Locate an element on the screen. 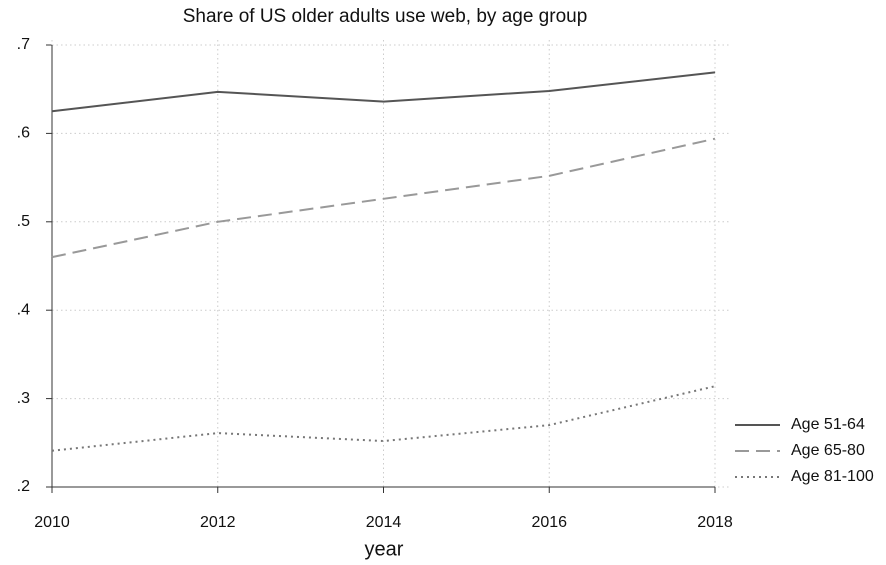  y-tick-label: .7 is located at coordinates (23, 44).